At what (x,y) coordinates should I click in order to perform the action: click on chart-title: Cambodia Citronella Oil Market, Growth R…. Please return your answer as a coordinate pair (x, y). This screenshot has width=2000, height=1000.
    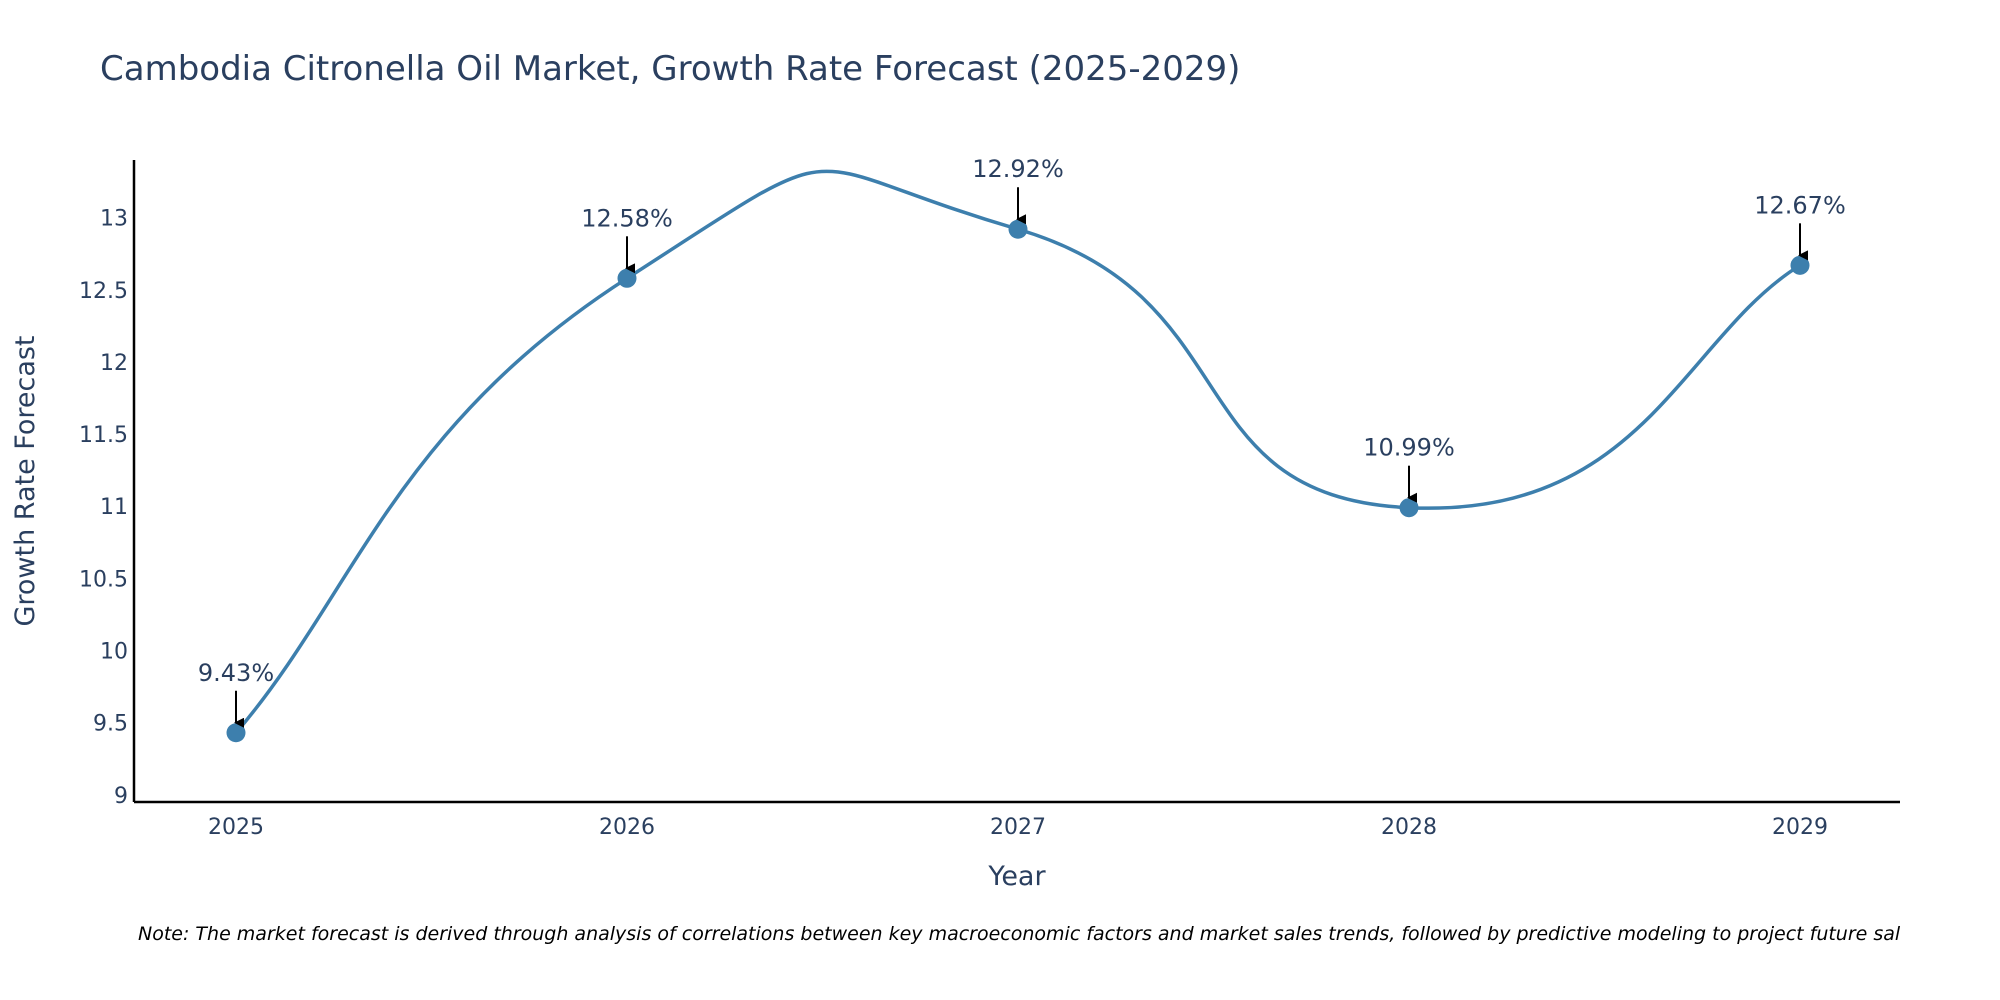
    Looking at the image, I should click on (670, 69).